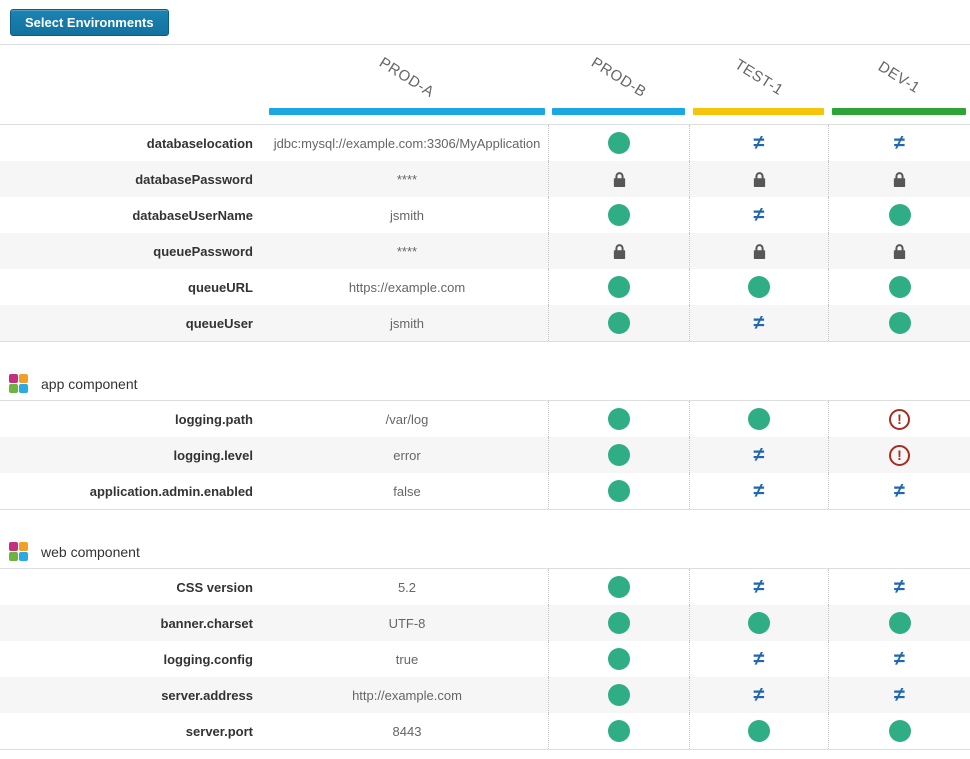 The width and height of the screenshot is (970, 759). What do you see at coordinates (219, 323) in the screenshot?
I see `property-name: queueUser` at bounding box center [219, 323].